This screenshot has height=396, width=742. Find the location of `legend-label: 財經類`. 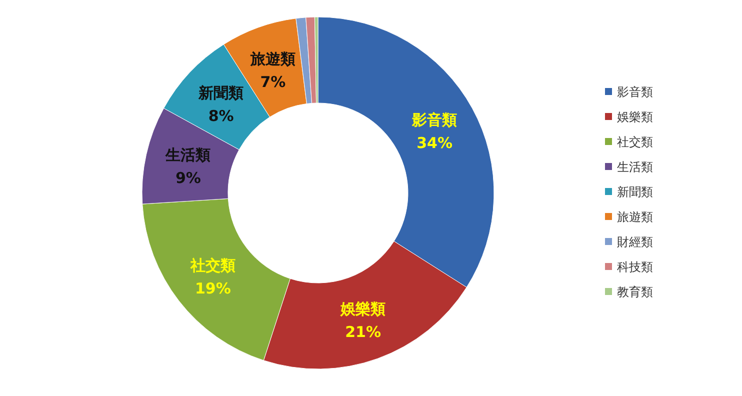

legend-label: 財經類 is located at coordinates (635, 242).